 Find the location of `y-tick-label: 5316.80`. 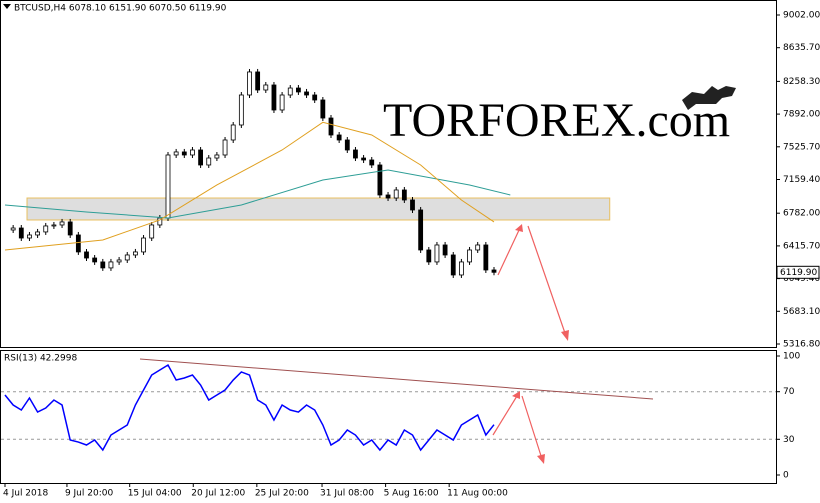

y-tick-label: 5316.80 is located at coordinates (801, 345).